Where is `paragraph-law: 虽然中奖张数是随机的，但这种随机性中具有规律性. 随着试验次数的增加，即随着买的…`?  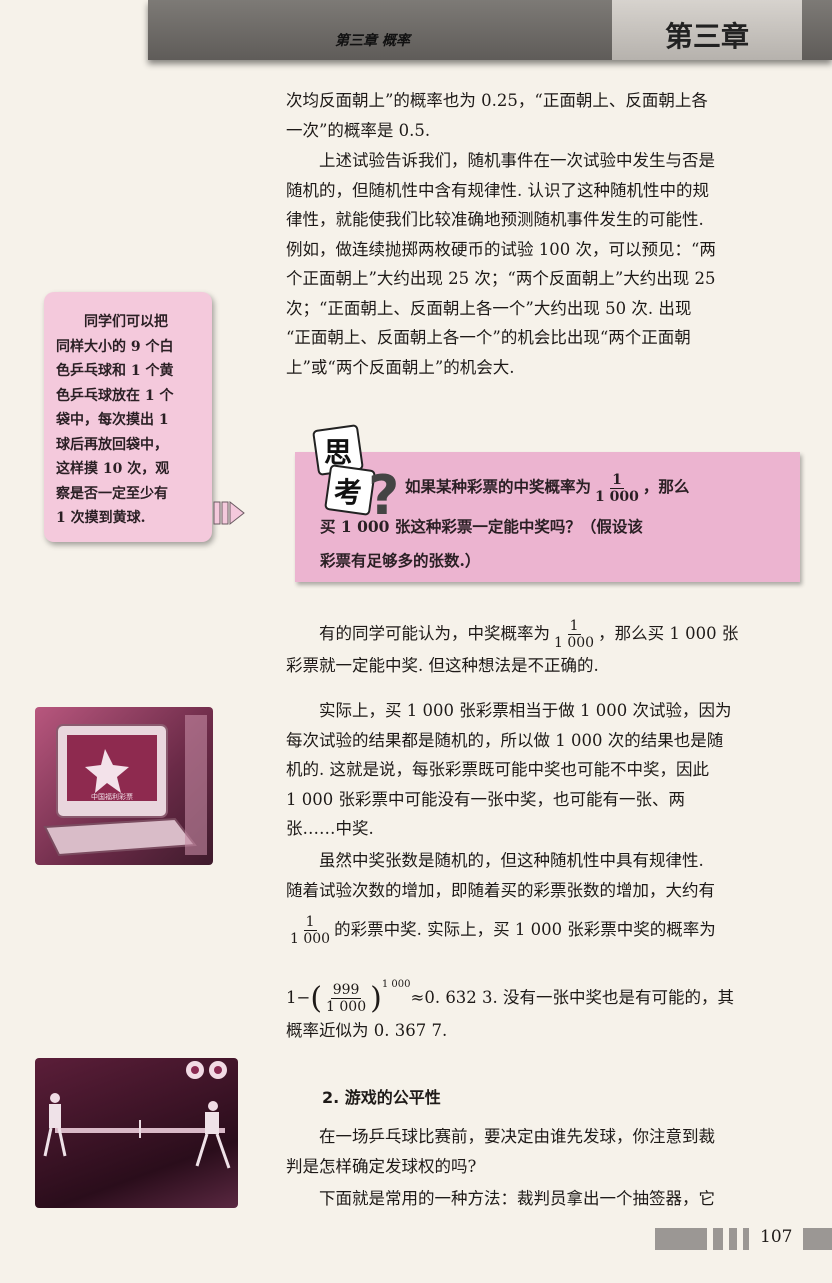
paragraph-law: 虽然中奖张数是随机的，但这种随机性中具有规律性. 随着试验次数的增加，即随着买的… is located at coordinates (544, 875).